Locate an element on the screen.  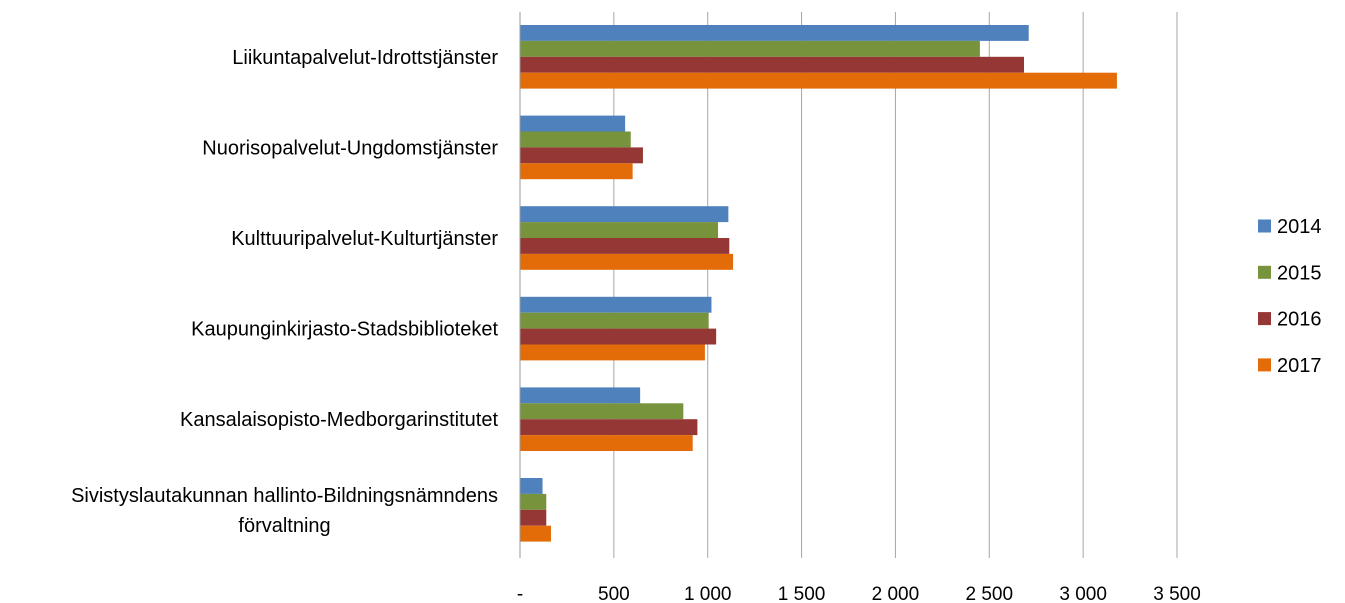
legend-label: 2017 is located at coordinates (1299, 366).